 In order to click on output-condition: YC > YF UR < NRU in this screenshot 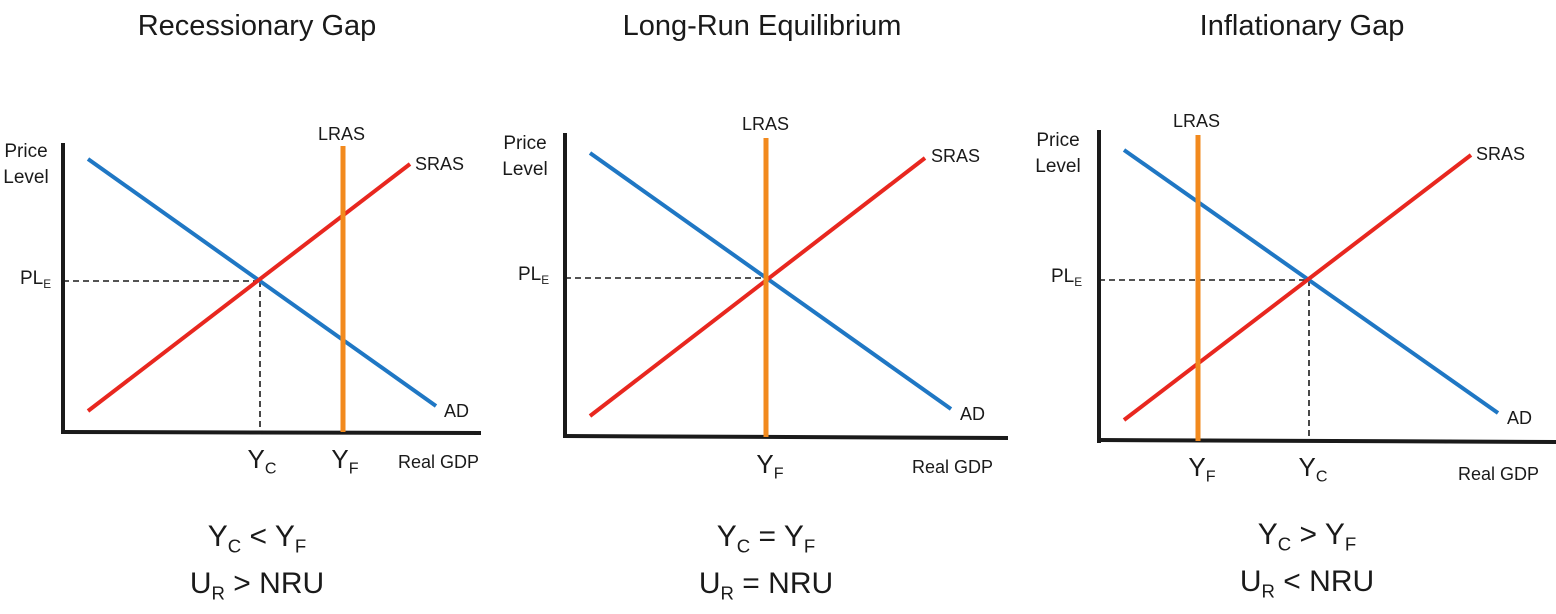, I will do `click(1307, 559)`.